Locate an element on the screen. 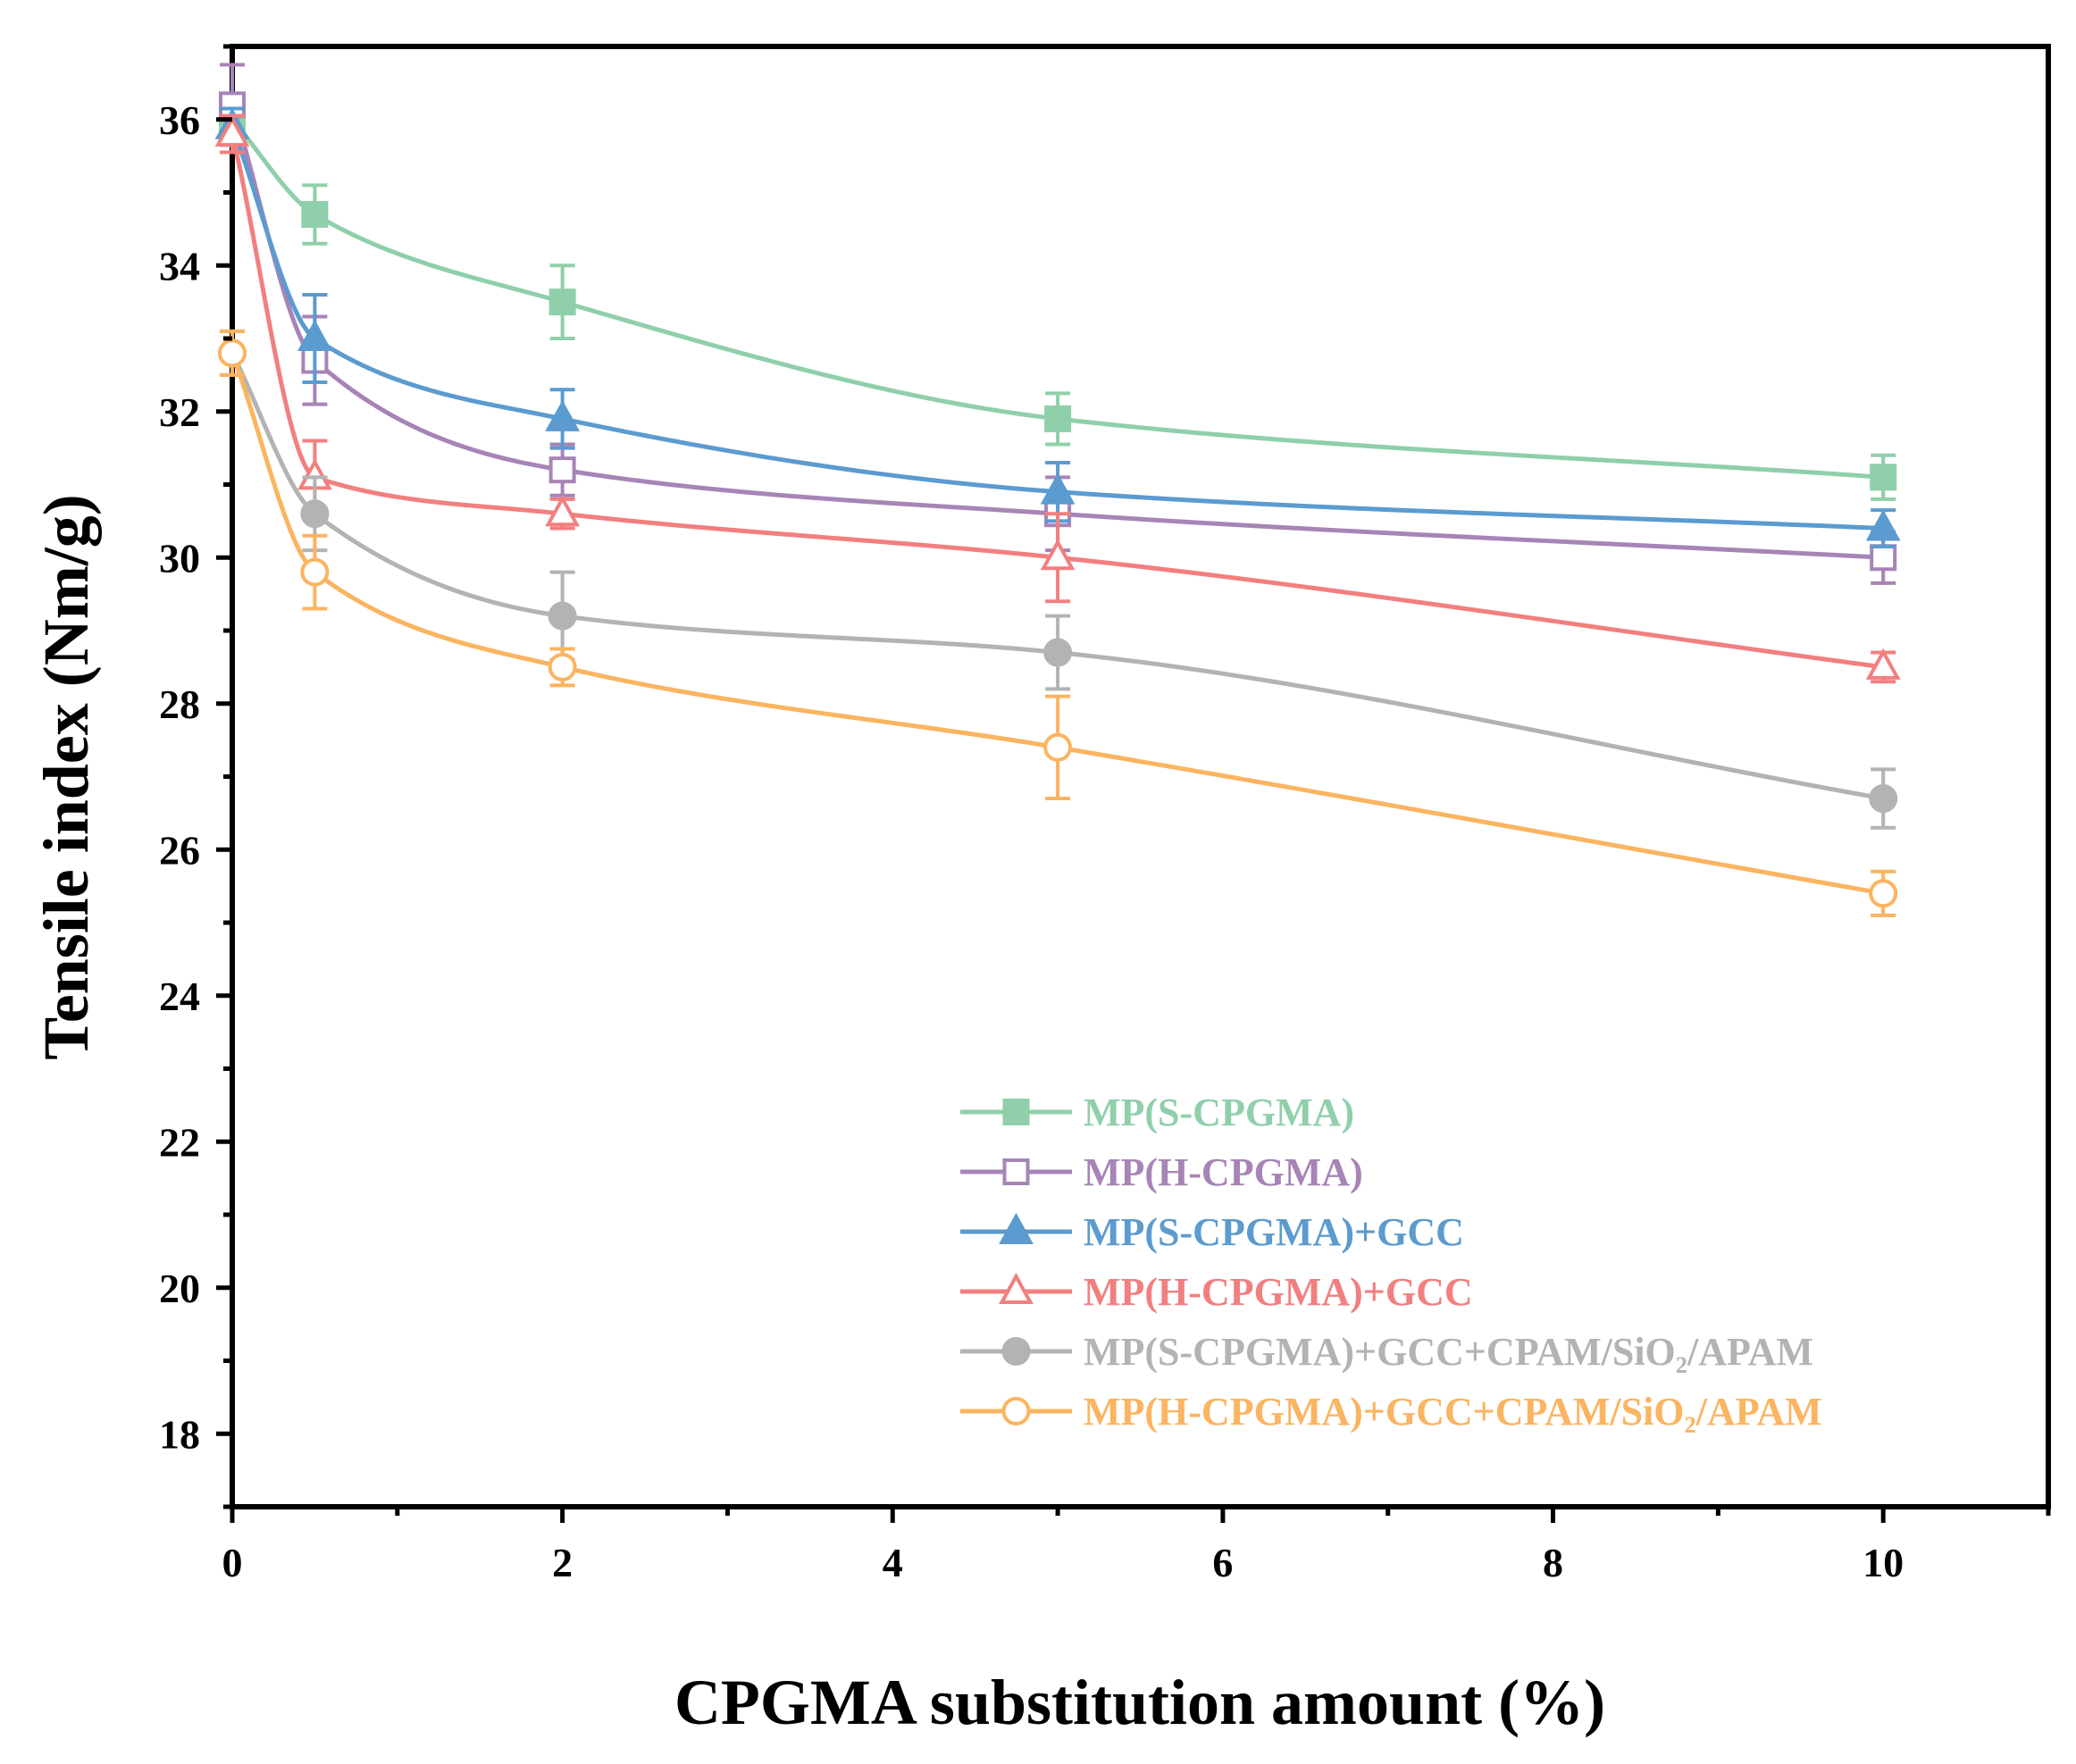  legend-label: MP(H-CPGMA) is located at coordinates (1223, 1172).